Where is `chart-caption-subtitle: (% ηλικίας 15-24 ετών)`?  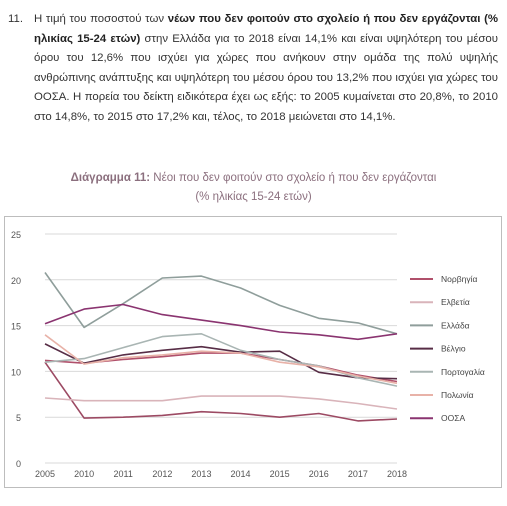
chart-caption-subtitle: (% ηλικίας 15-24 ετών) is located at coordinates (253, 197).